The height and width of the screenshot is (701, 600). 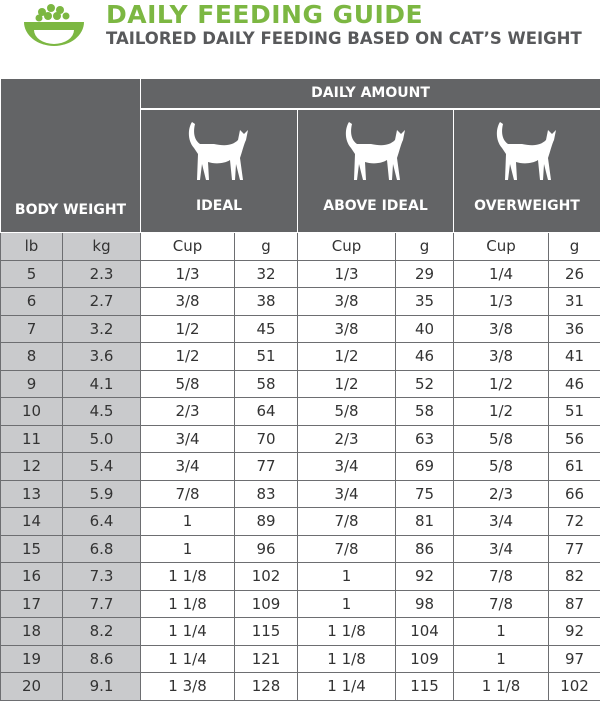 What do you see at coordinates (574, 522) in the screenshot?
I see `table-cell: 72` at bounding box center [574, 522].